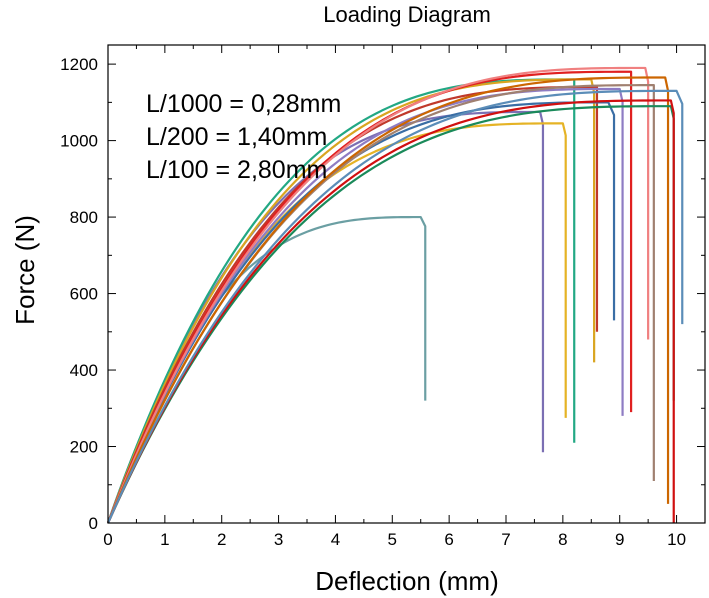 This screenshot has height=598, width=709. Describe the element at coordinates (676, 539) in the screenshot. I see `x-tick-label: 10` at that location.